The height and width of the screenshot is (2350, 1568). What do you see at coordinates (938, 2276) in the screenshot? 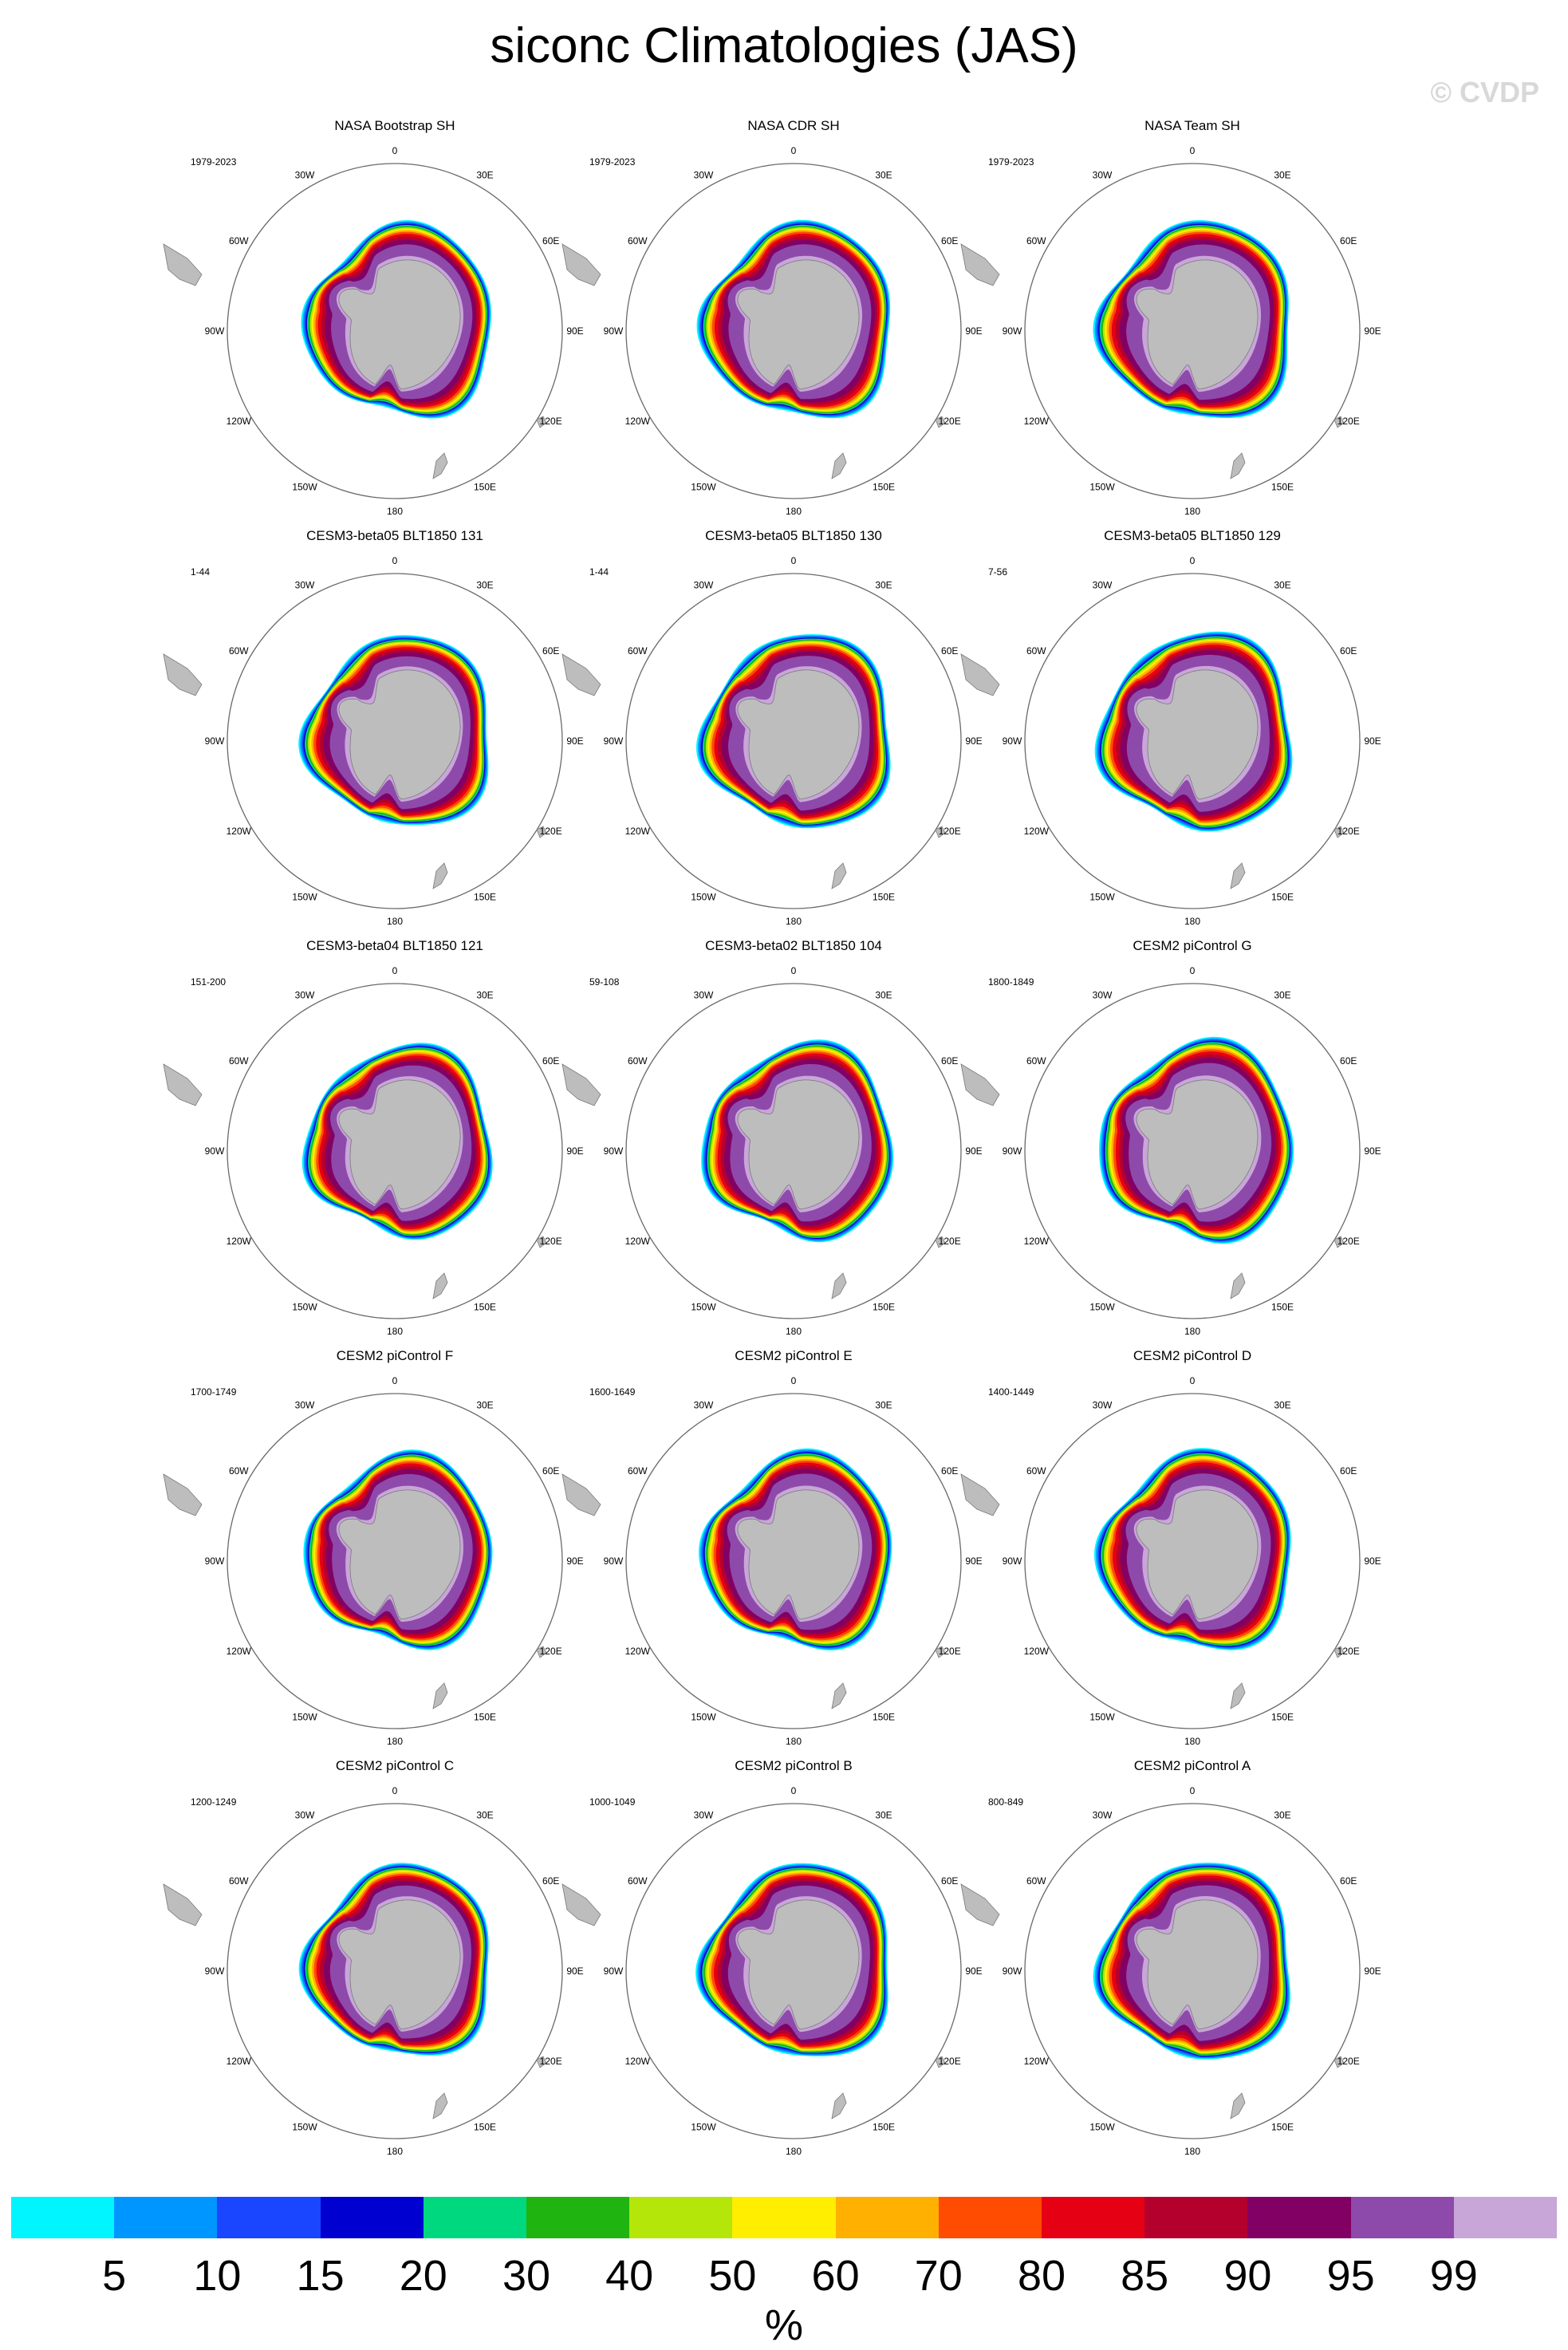
I see `colorbar-tick-label: 70` at bounding box center [938, 2276].